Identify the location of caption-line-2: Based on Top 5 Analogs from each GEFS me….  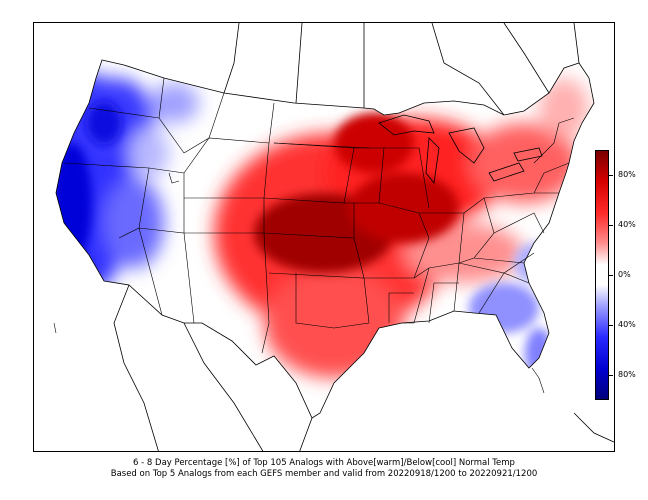
(324, 474).